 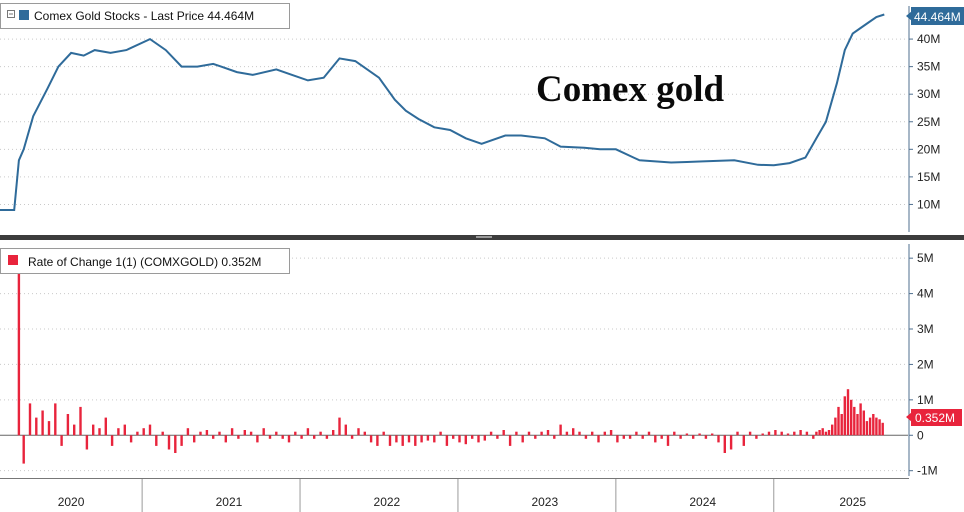 What do you see at coordinates (923, 364) in the screenshot?
I see `bottom-y-ticks: -1M 0 1M 2M 3M 4M 5M` at bounding box center [923, 364].